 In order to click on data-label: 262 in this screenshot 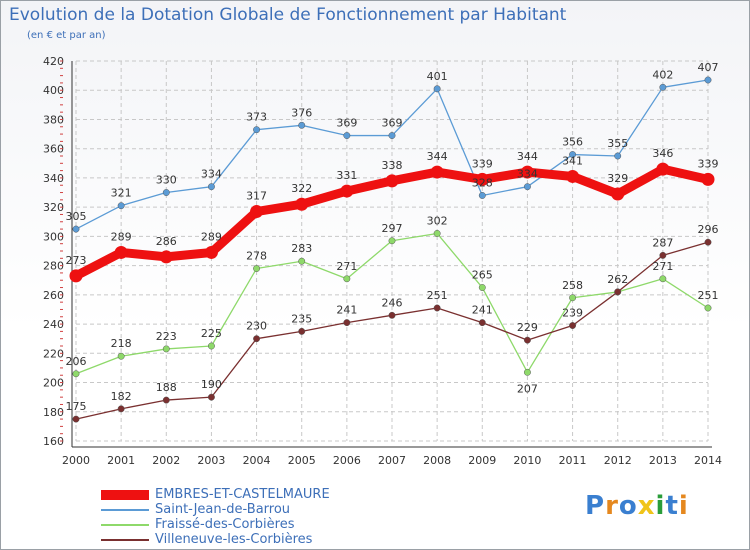, I will do `click(617, 279)`.